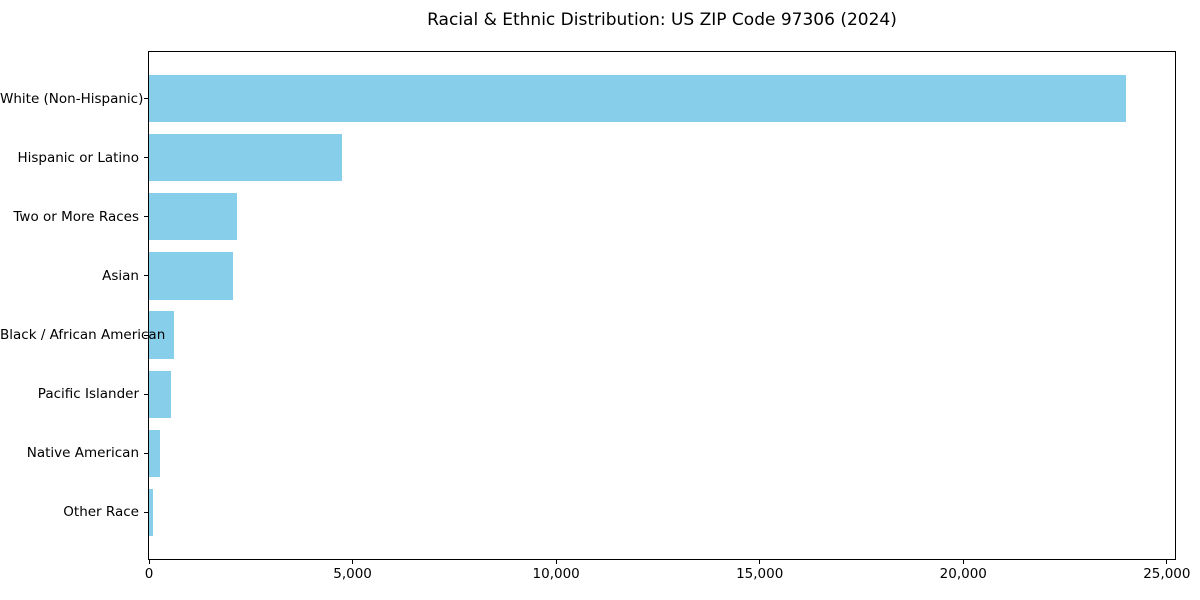 The image size is (1200, 600). What do you see at coordinates (556, 574) in the screenshot?
I see `x-axis-tick-label-10-000: 10,000` at bounding box center [556, 574].